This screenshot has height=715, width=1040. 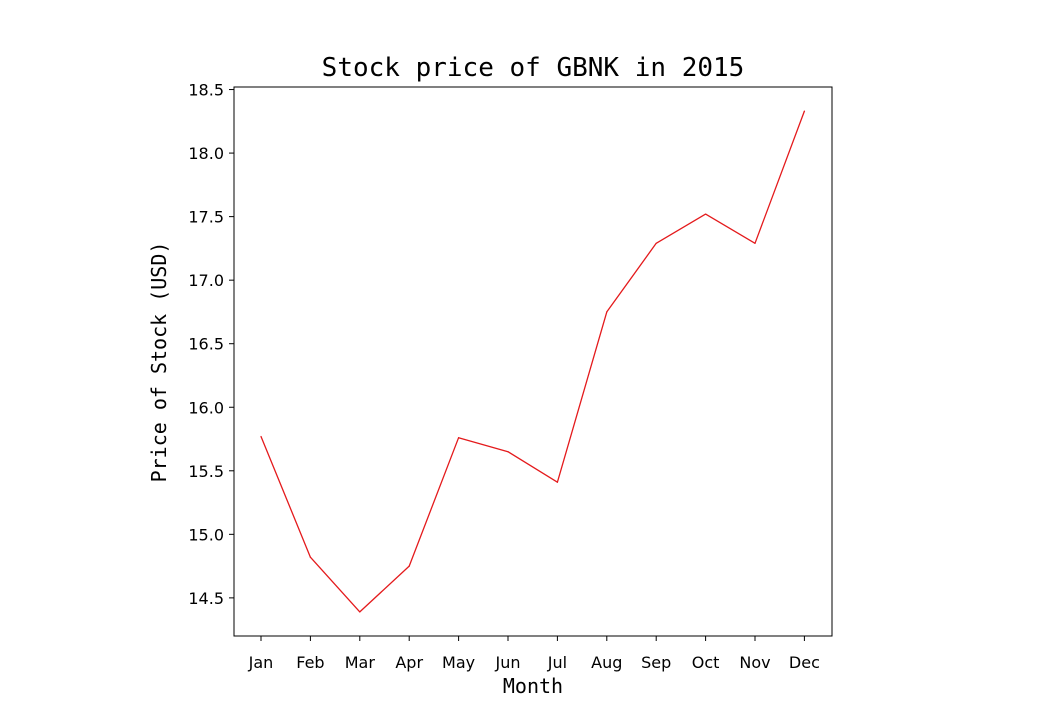 I want to click on x-tick-label: Mar, so click(x=360, y=662).